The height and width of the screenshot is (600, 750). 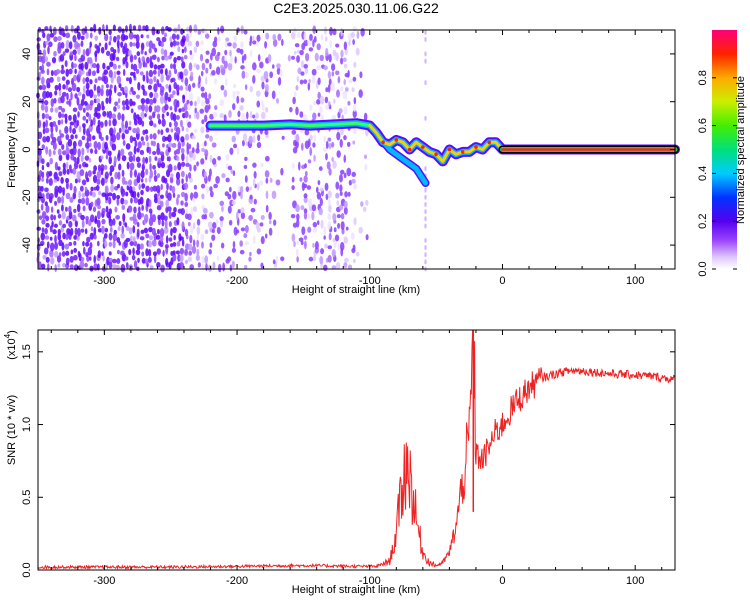 What do you see at coordinates (635, 281) in the screenshot?
I see `top-x-tick-label: 100` at bounding box center [635, 281].